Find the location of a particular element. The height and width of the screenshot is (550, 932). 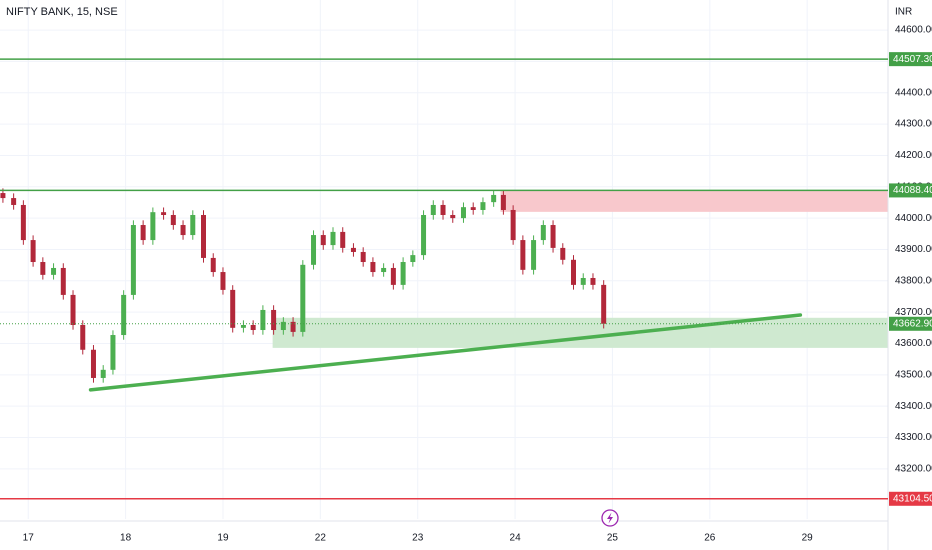

last-price-label: 43662.90 is located at coordinates (912, 323).